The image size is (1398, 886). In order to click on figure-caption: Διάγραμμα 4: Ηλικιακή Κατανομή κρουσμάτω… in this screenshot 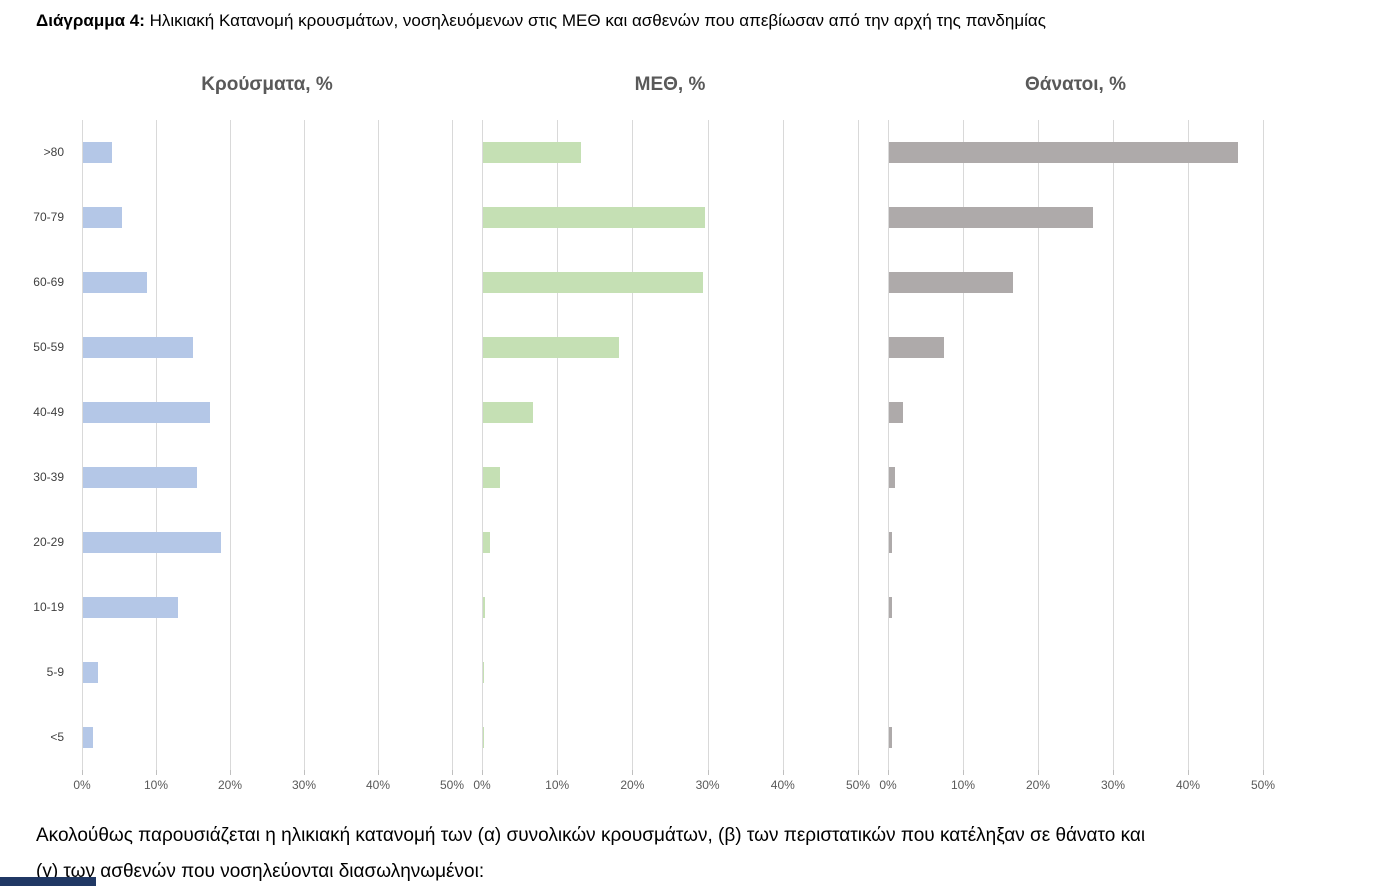, I will do `click(701, 21)`.